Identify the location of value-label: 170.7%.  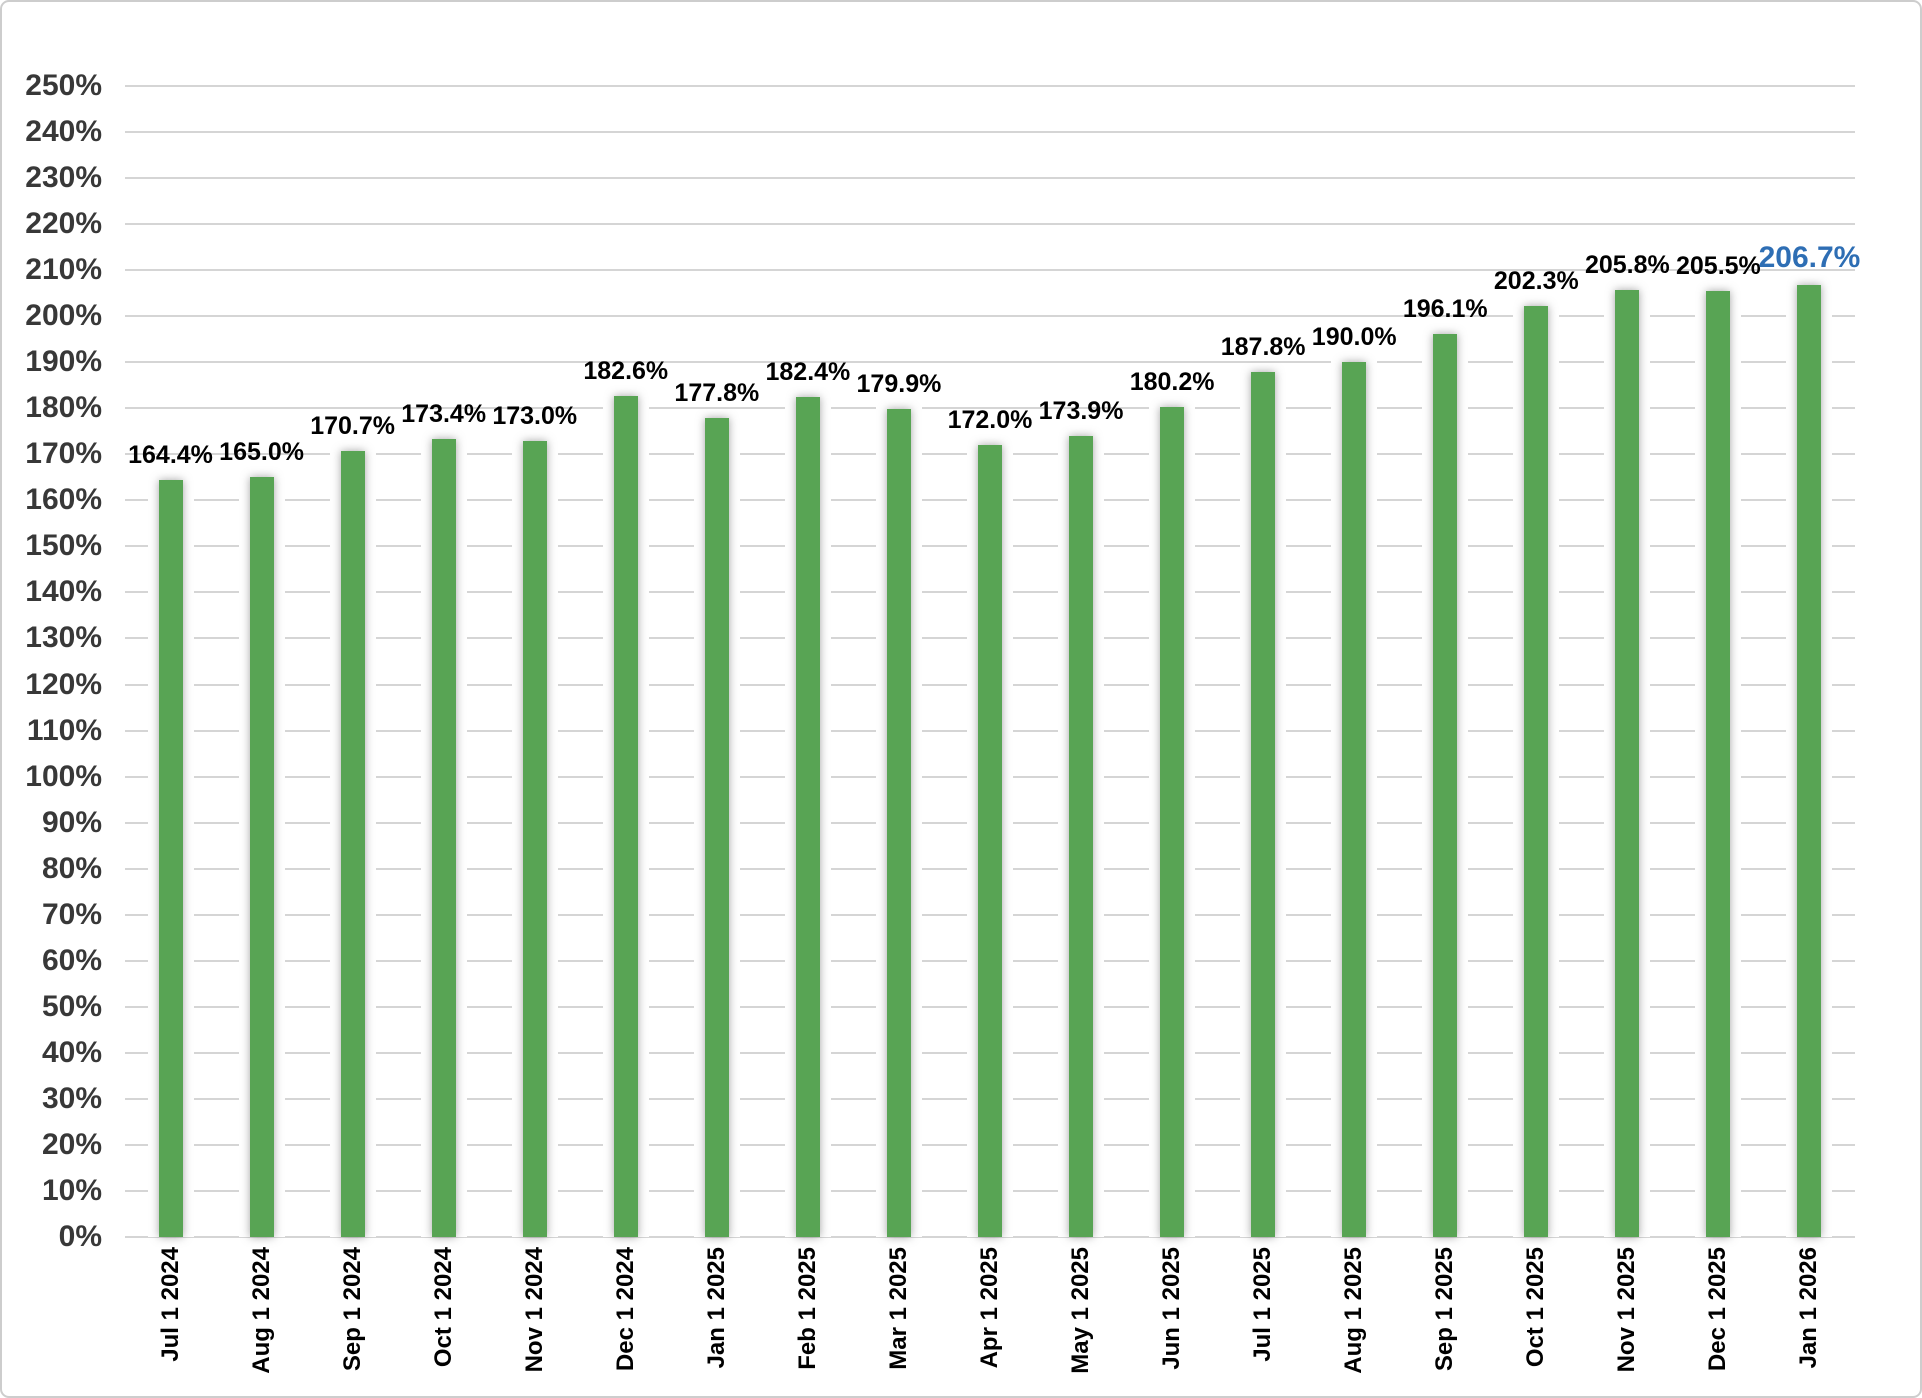
(353, 426).